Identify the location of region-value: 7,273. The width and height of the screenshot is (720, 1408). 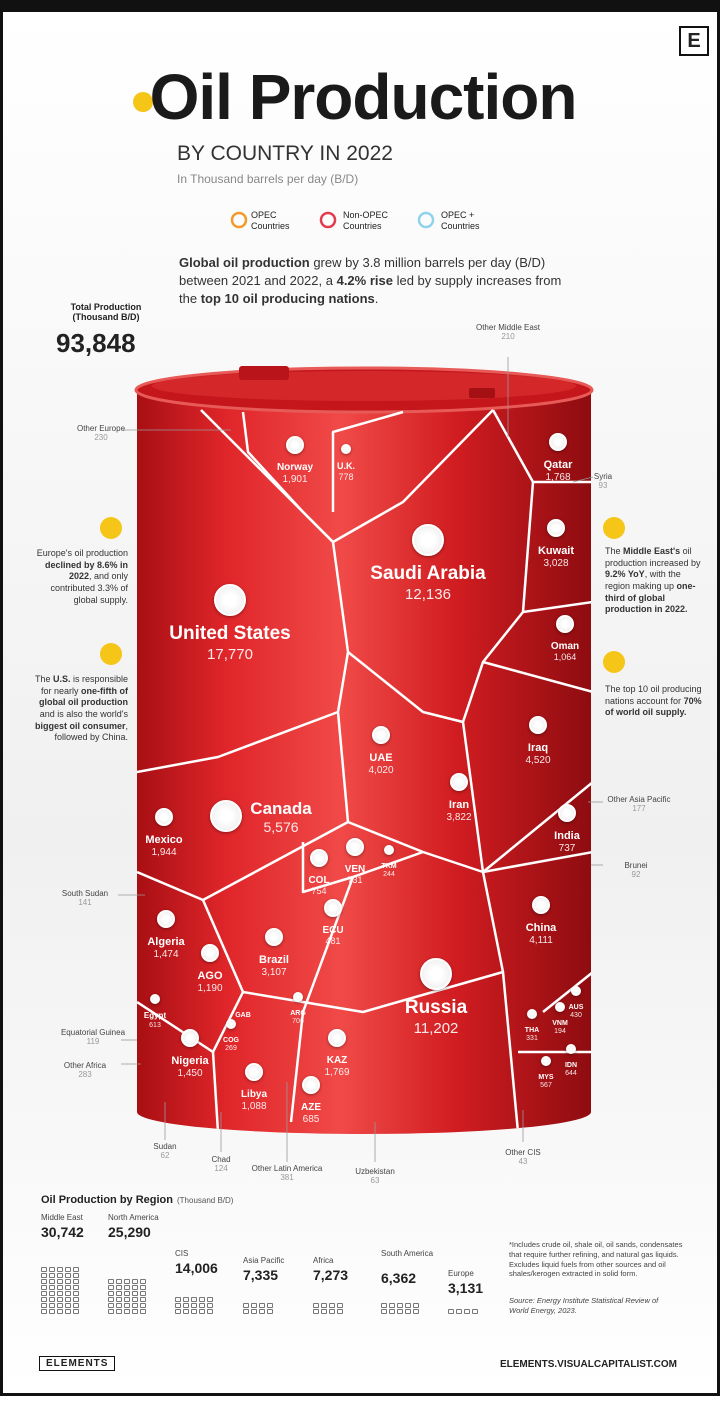
(331, 1275).